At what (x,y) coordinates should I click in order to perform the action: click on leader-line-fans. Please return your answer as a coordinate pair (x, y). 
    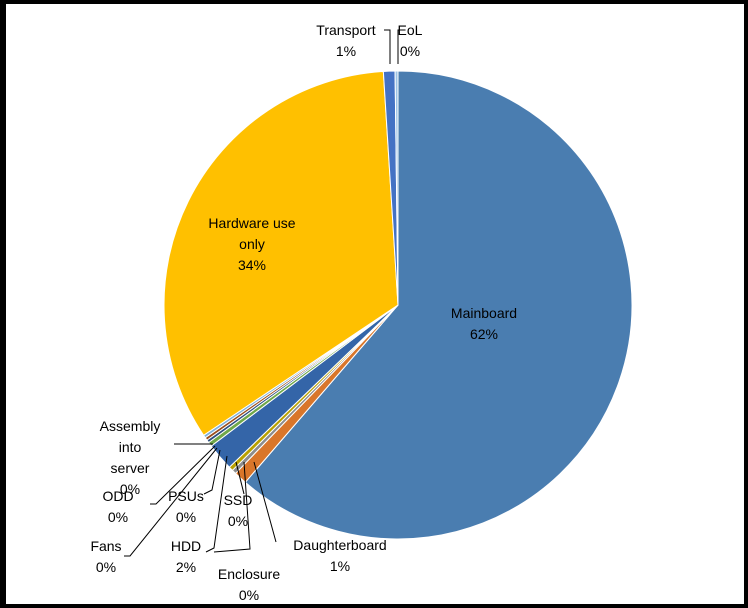
    Looking at the image, I should click on (171, 502).